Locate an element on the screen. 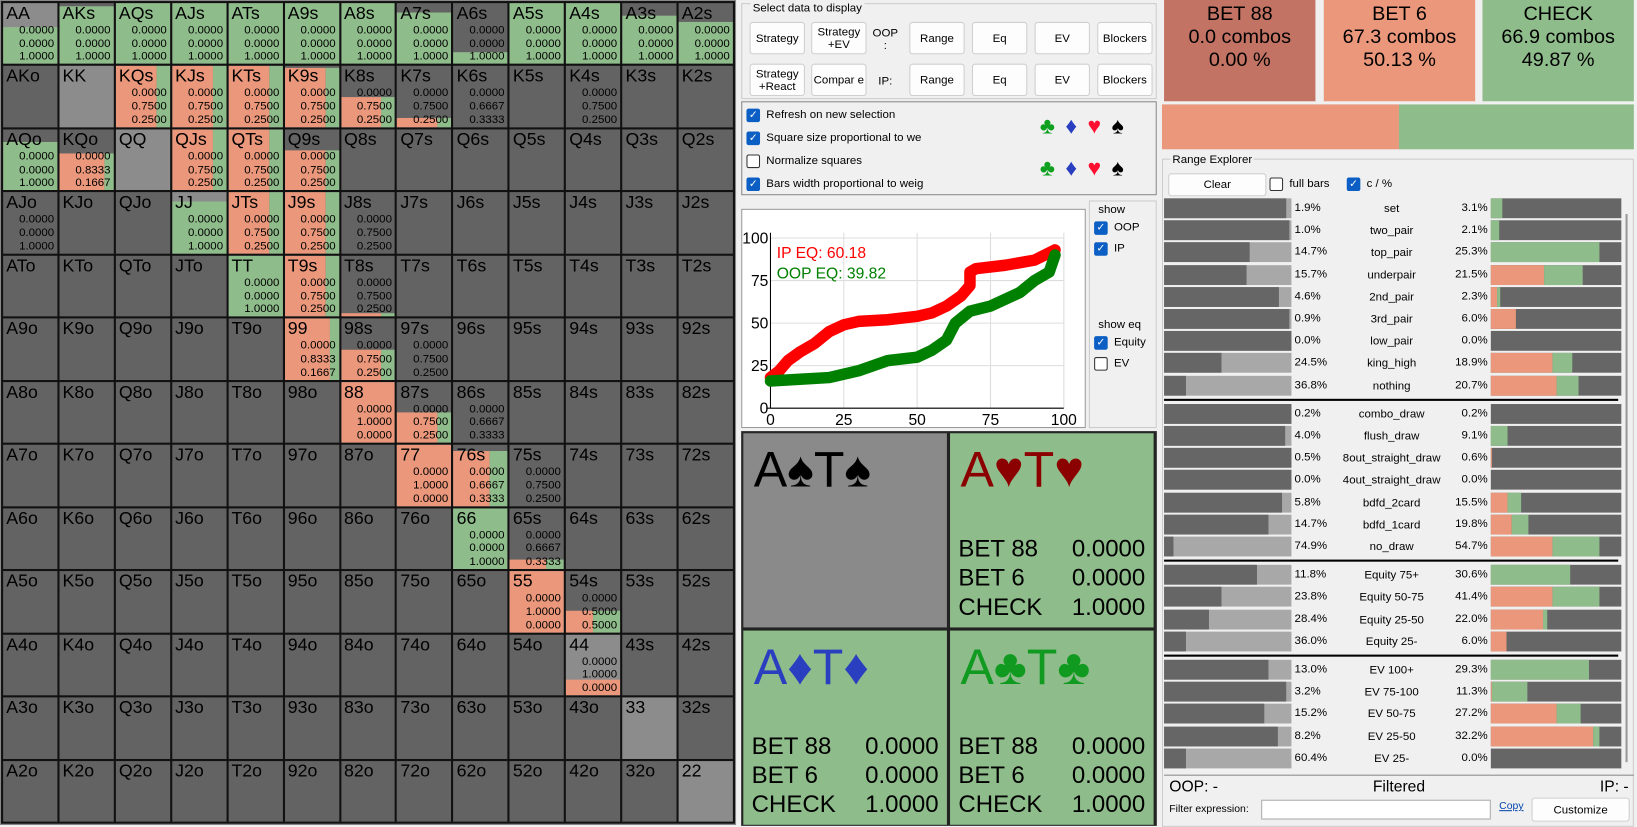 The width and height of the screenshot is (1637, 827). oop-range-button: Range is located at coordinates (937, 38).